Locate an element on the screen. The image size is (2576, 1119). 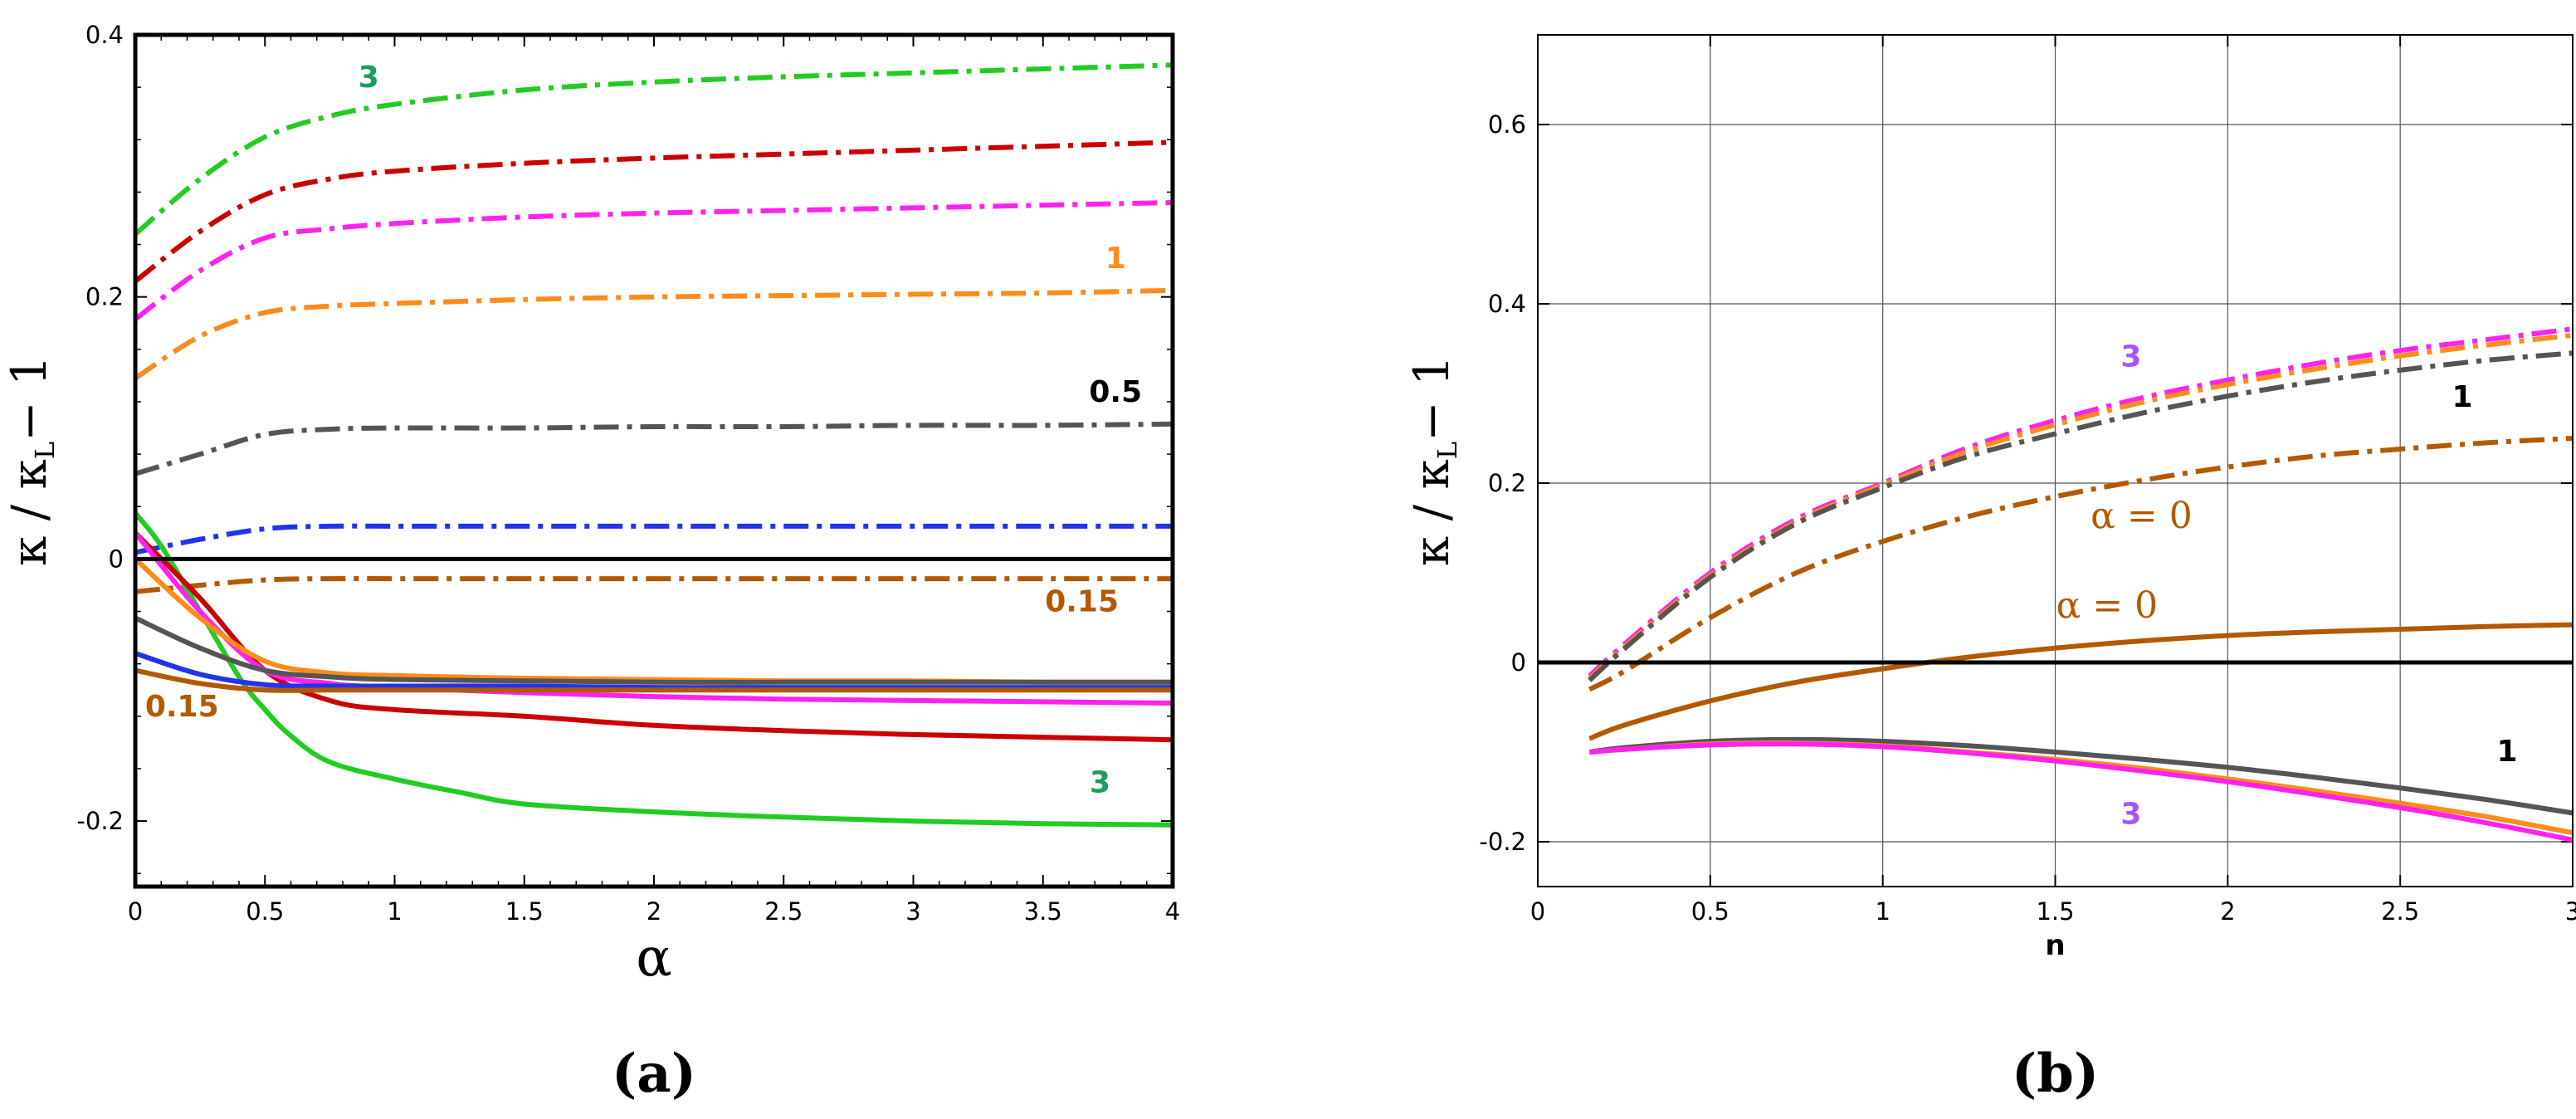
chart-b-x-axis-label: n is located at coordinates (2055, 945).